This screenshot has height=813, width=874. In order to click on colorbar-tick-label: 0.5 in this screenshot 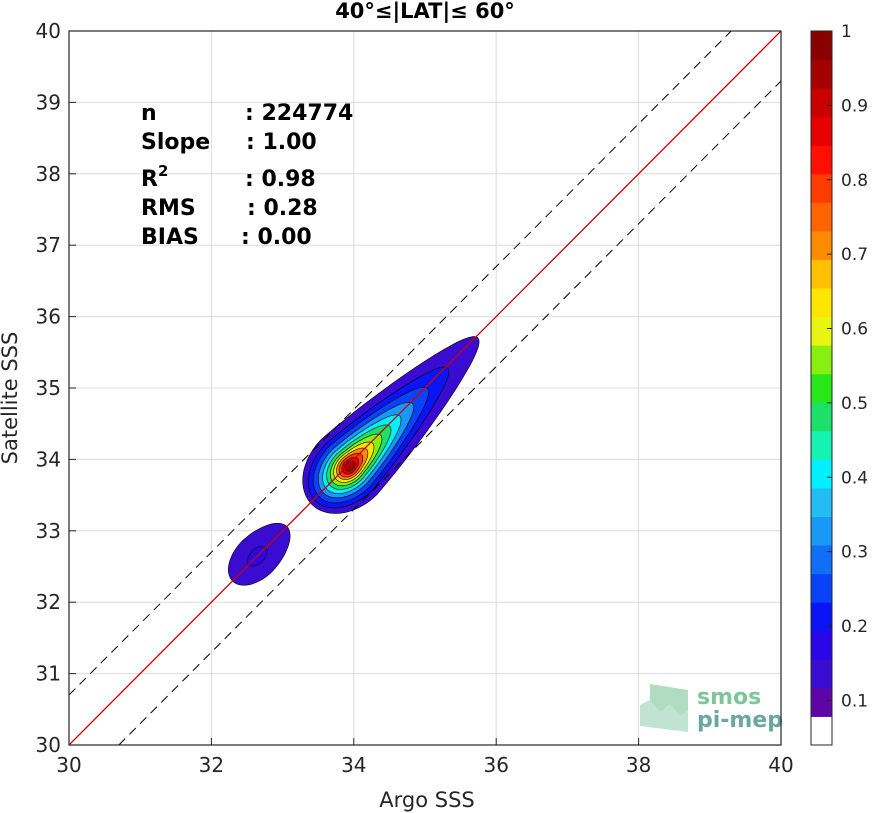, I will do `click(854, 404)`.